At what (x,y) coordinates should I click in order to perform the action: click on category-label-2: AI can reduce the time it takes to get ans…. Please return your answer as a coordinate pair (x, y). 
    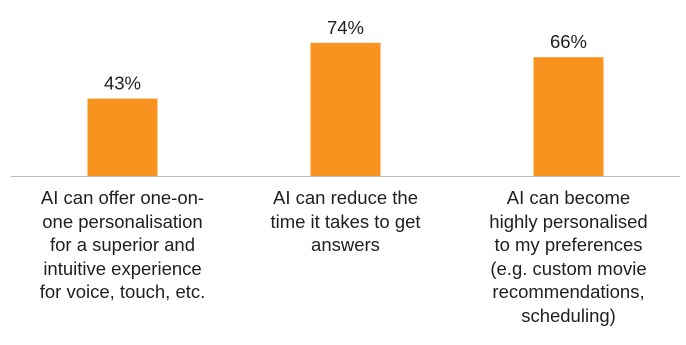
    Looking at the image, I should click on (346, 221).